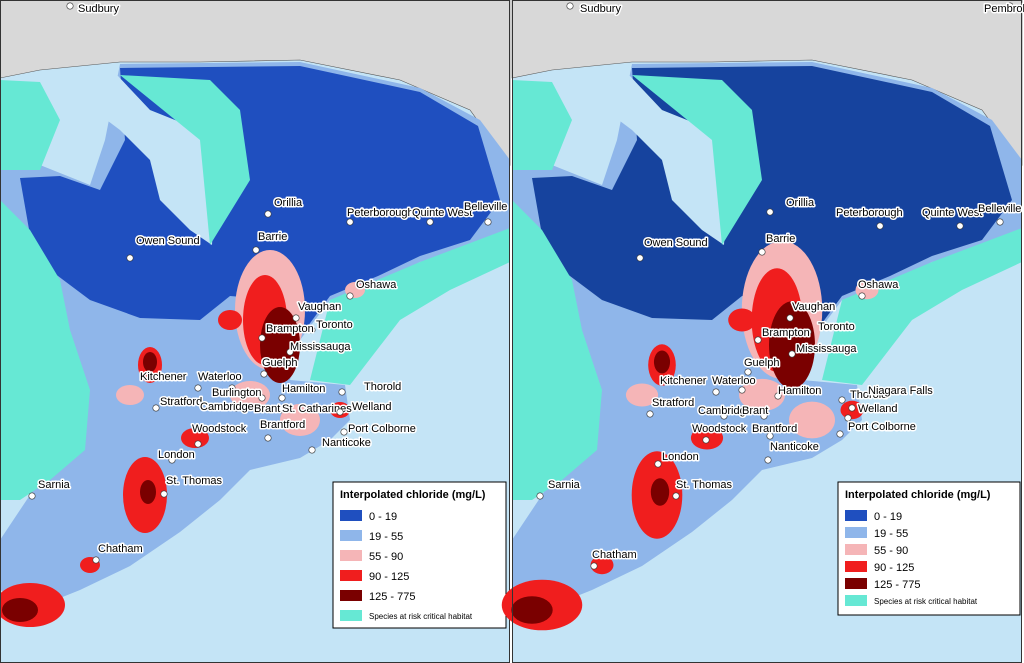  Describe the element at coordinates (1004, 9) in the screenshot. I see `city-label: Pembroke` at that location.